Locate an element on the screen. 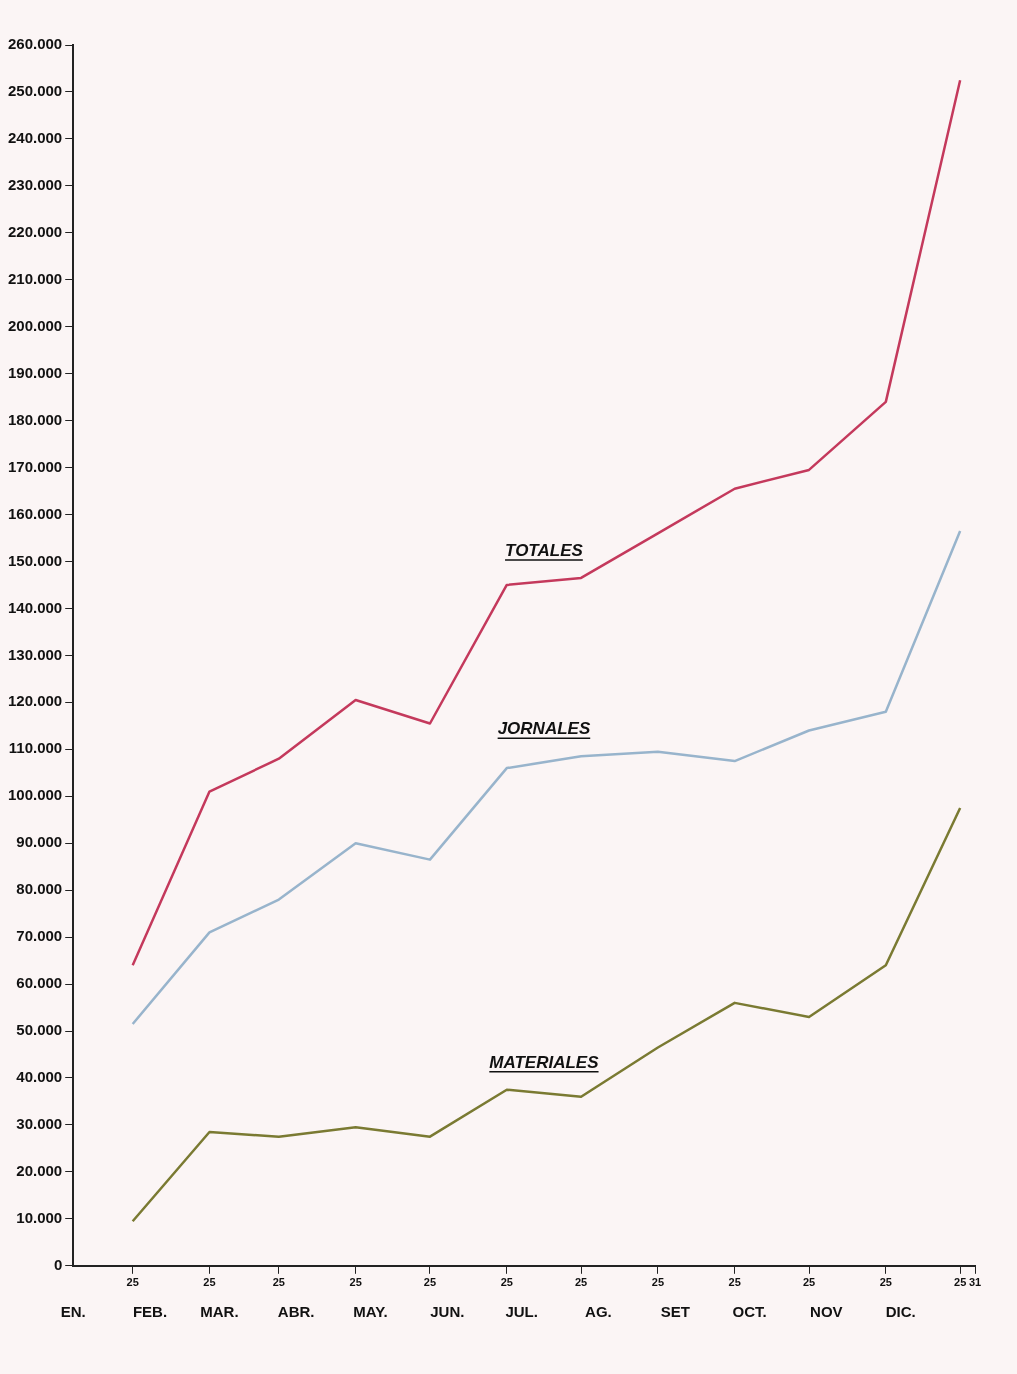 This screenshot has height=1374, width=1017. x2-tick-label: FEB. is located at coordinates (150, 1312).